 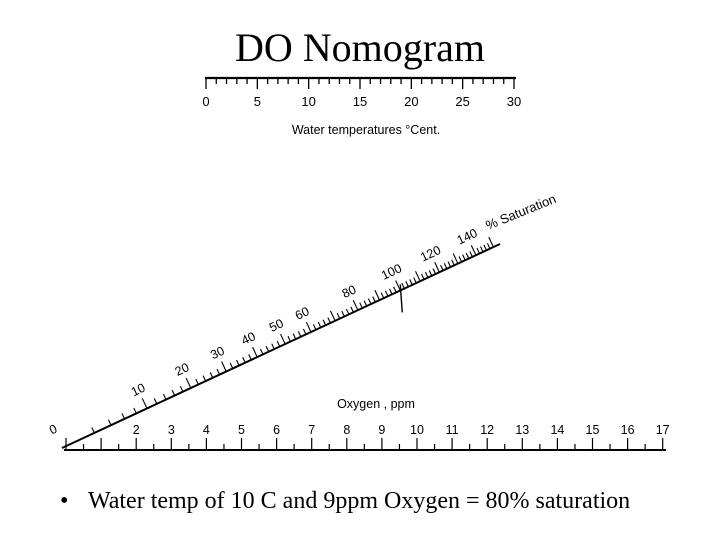 What do you see at coordinates (248, 338) in the screenshot?
I see `saturation-tick-label: 40` at bounding box center [248, 338].